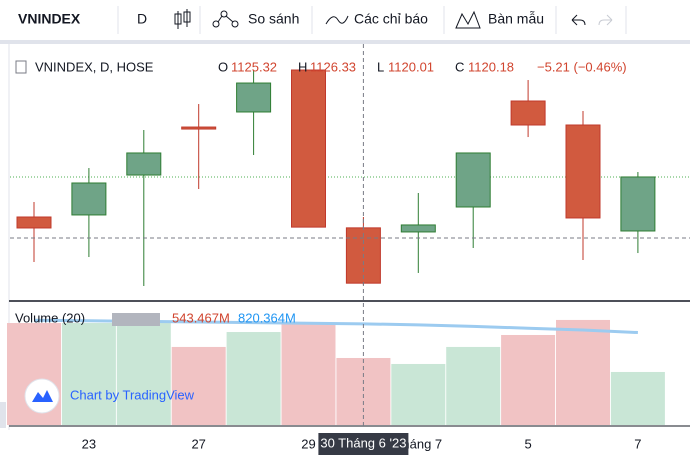  What do you see at coordinates (273, 19) in the screenshot?
I see `compare-button: So sánh` at bounding box center [273, 19].